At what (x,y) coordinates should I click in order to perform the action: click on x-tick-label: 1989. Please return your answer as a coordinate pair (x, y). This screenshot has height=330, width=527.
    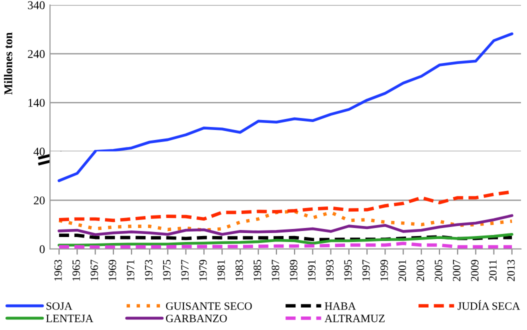
    Looking at the image, I should click on (294, 270).